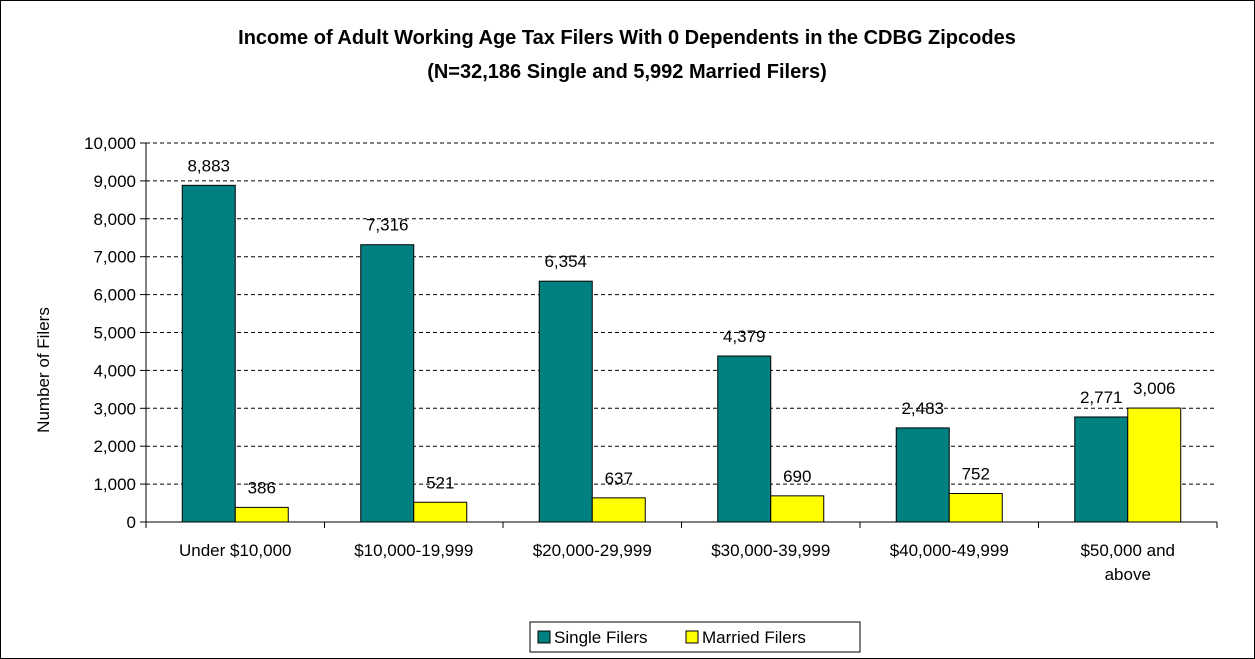 The image size is (1255, 659). I want to click on legend-label: Single Filers, so click(601, 637).